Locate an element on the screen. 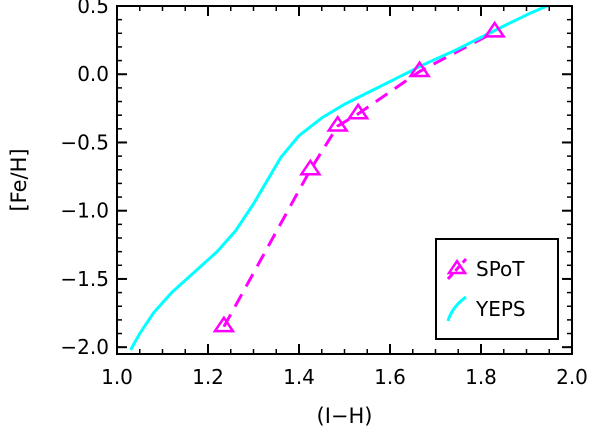 This screenshot has width=600, height=434. x-tick-label: 1.2 is located at coordinates (208, 377).